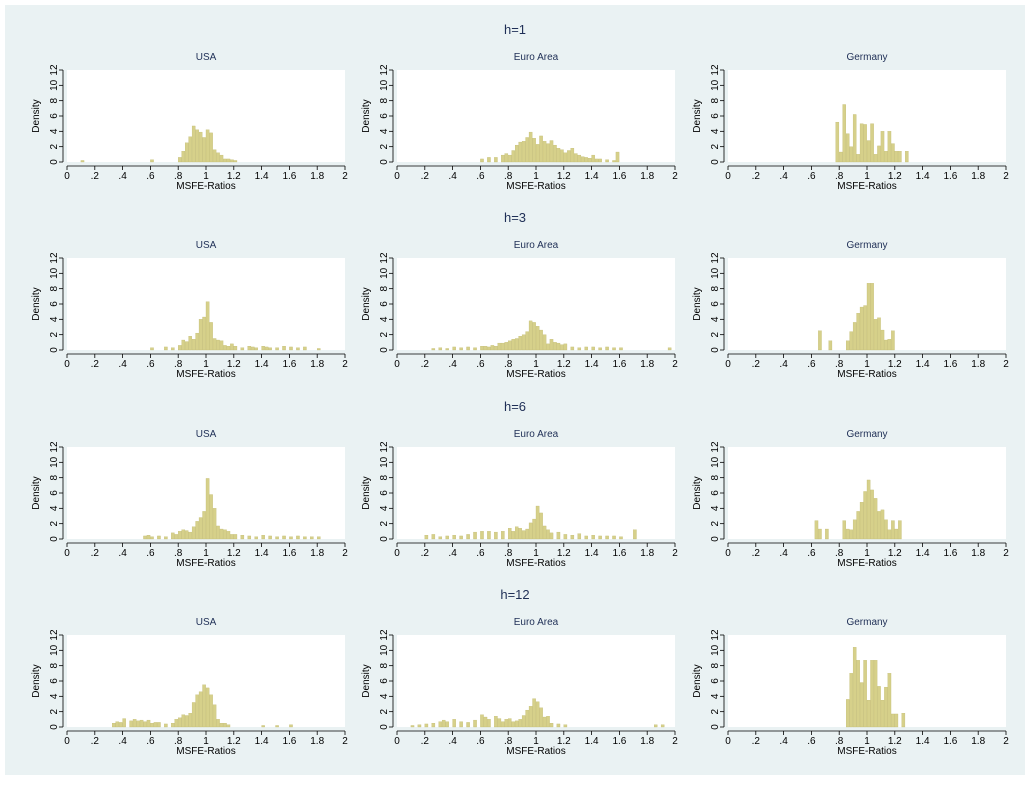 The height and width of the screenshot is (785, 1033). Describe the element at coordinates (384, 350) in the screenshot. I see `y-tick-label: 0` at that location.